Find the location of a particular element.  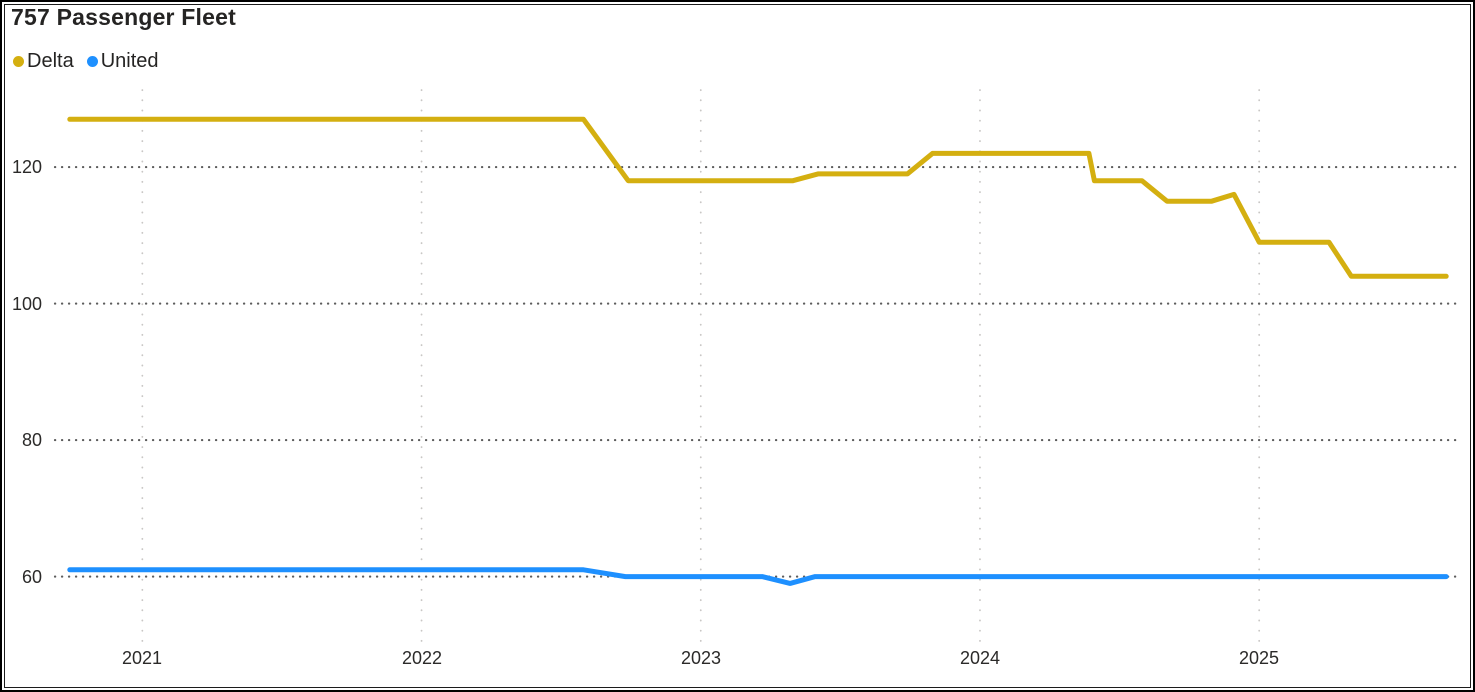

legend-dot-united-icon is located at coordinates (92, 61).